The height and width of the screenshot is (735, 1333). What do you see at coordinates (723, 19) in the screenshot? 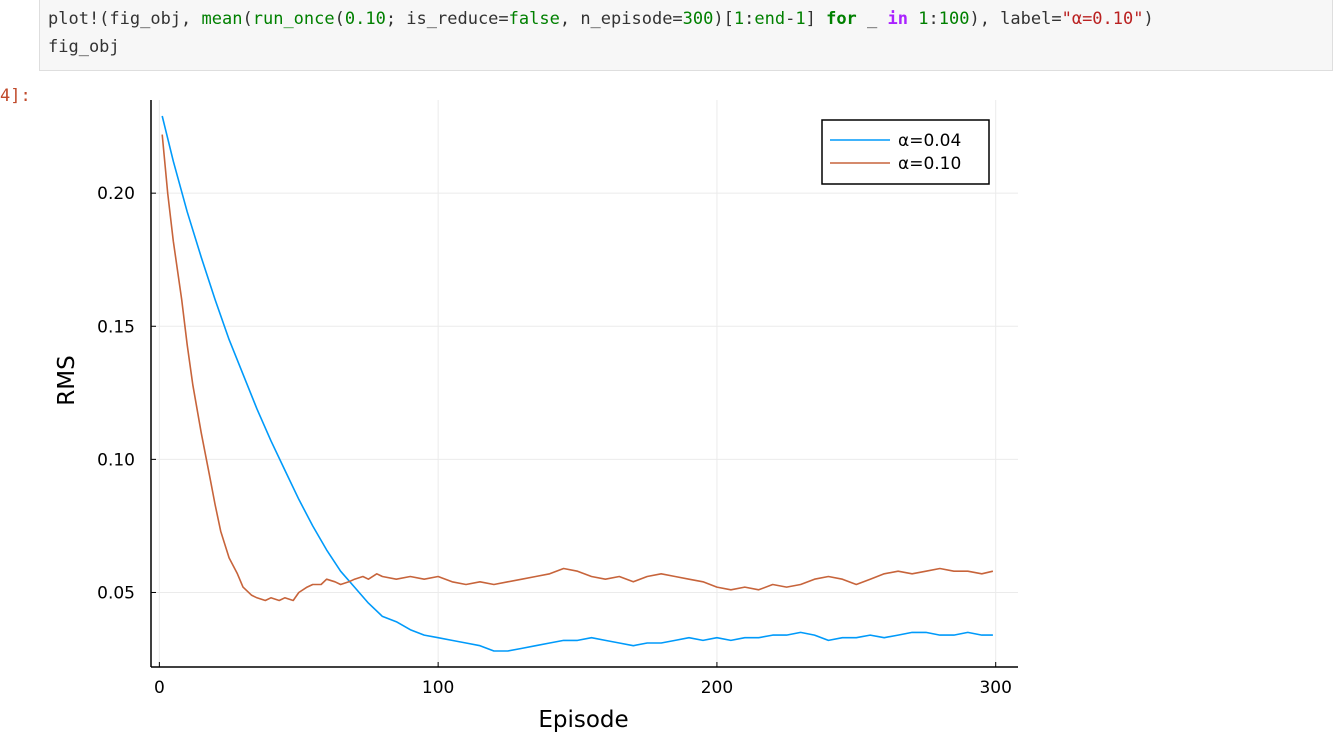
I see `code-token: )[` at bounding box center [723, 19].